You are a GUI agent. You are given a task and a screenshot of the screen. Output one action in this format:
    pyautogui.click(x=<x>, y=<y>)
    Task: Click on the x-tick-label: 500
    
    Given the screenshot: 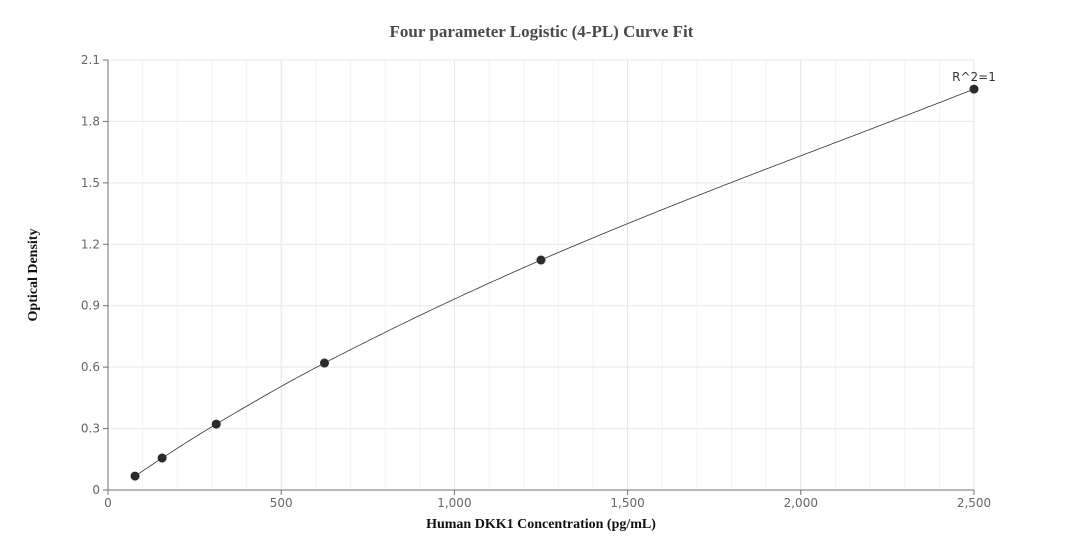 What is the action you would take?
    pyautogui.click(x=281, y=503)
    